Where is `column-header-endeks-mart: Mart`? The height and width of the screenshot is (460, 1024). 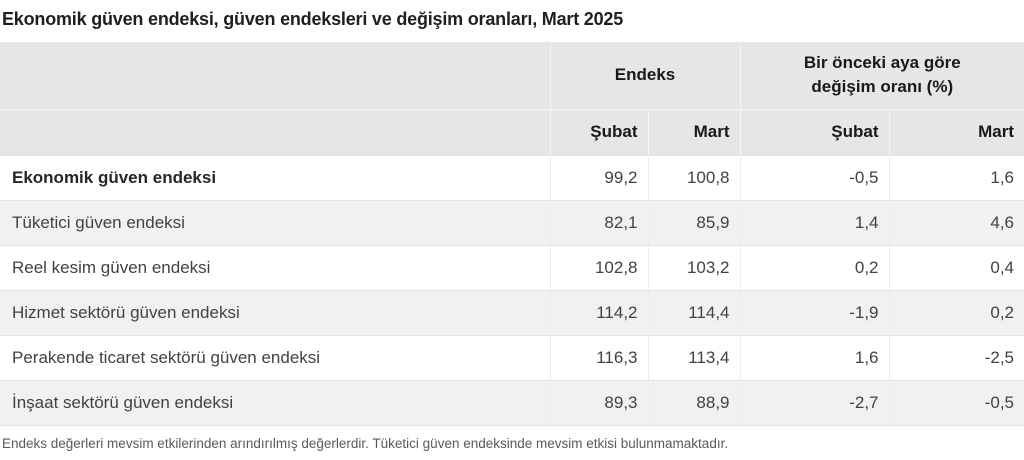 column-header-endeks-mart: Mart is located at coordinates (694, 131).